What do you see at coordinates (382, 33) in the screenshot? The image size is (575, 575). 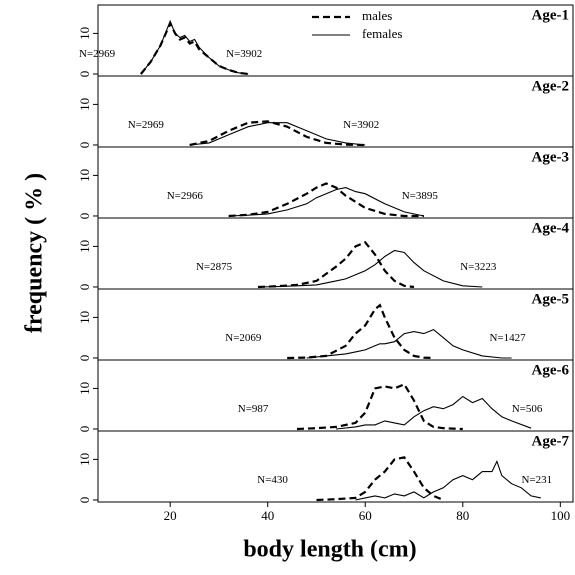 I see `legend-label: females` at bounding box center [382, 33].